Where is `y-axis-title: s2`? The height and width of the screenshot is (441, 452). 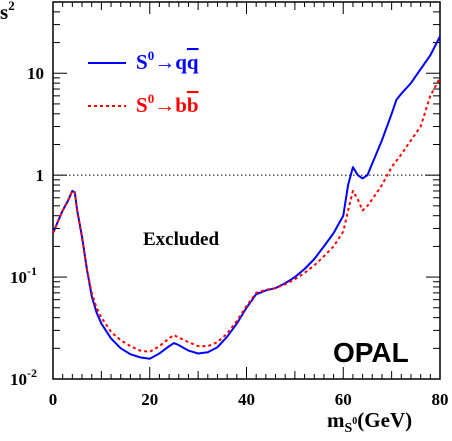 y-axis-title: s2 is located at coordinates (7, 12).